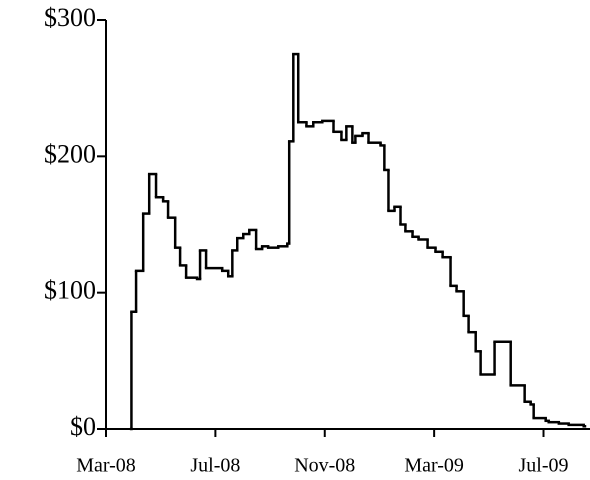  Describe the element at coordinates (83, 426) in the screenshot. I see `y-tick-label: $0` at that location.